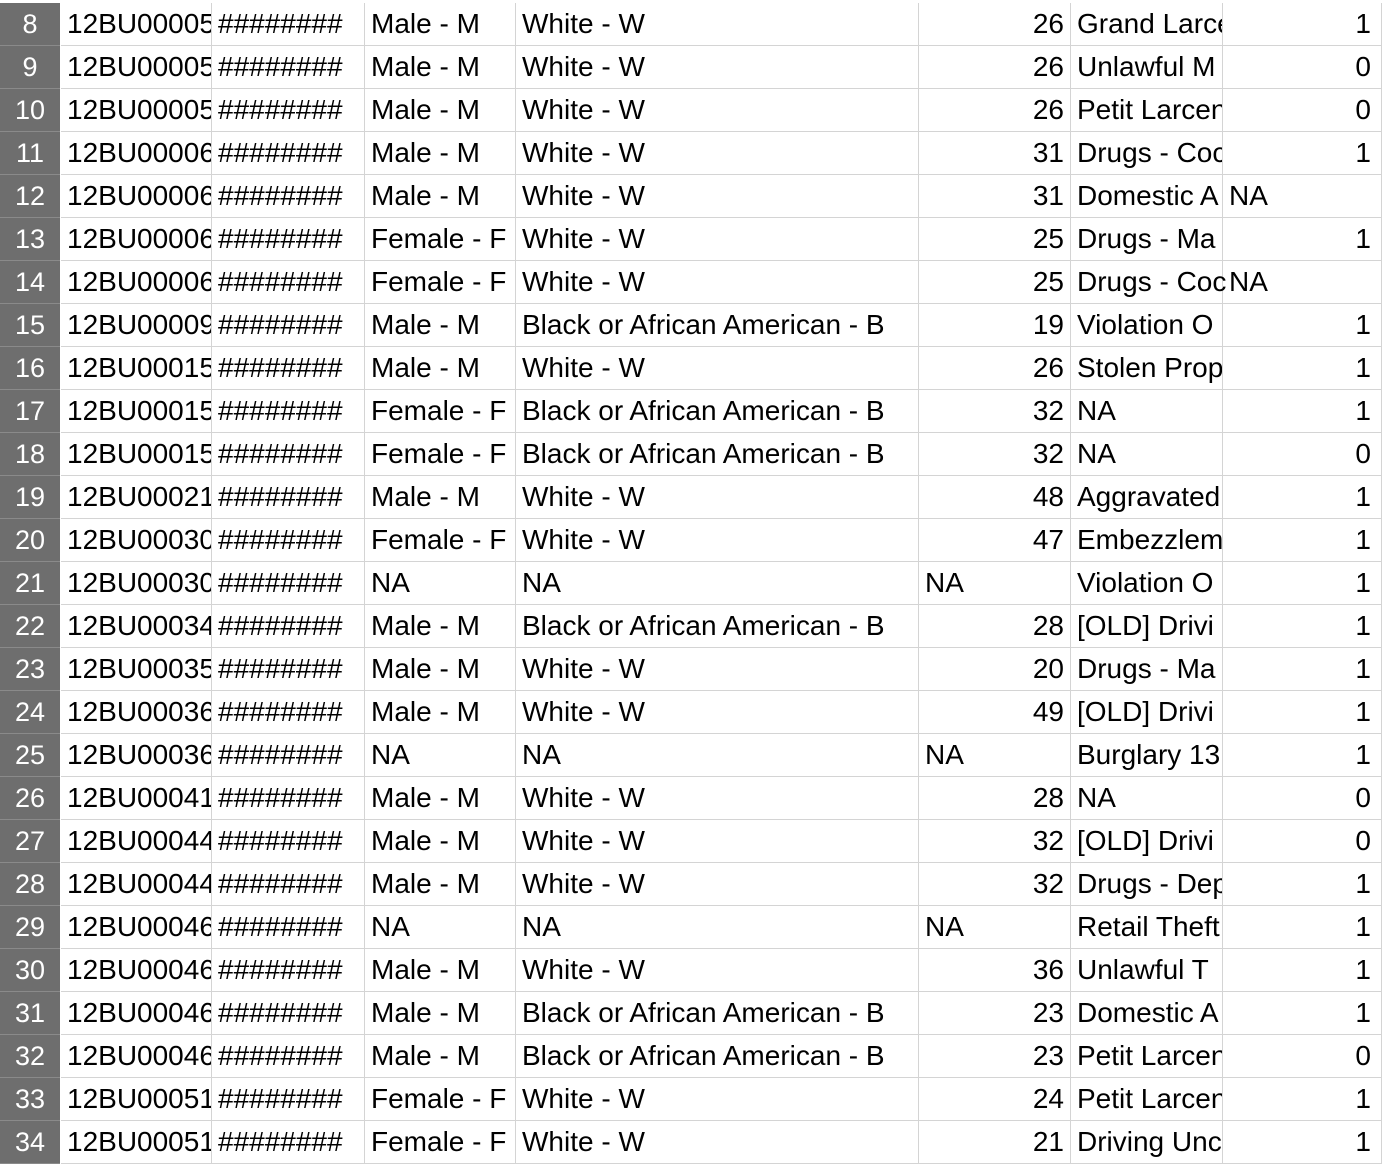 This screenshot has width=1382, height=1168. I want to click on cell-id: 12BU00034, so click(136, 626).